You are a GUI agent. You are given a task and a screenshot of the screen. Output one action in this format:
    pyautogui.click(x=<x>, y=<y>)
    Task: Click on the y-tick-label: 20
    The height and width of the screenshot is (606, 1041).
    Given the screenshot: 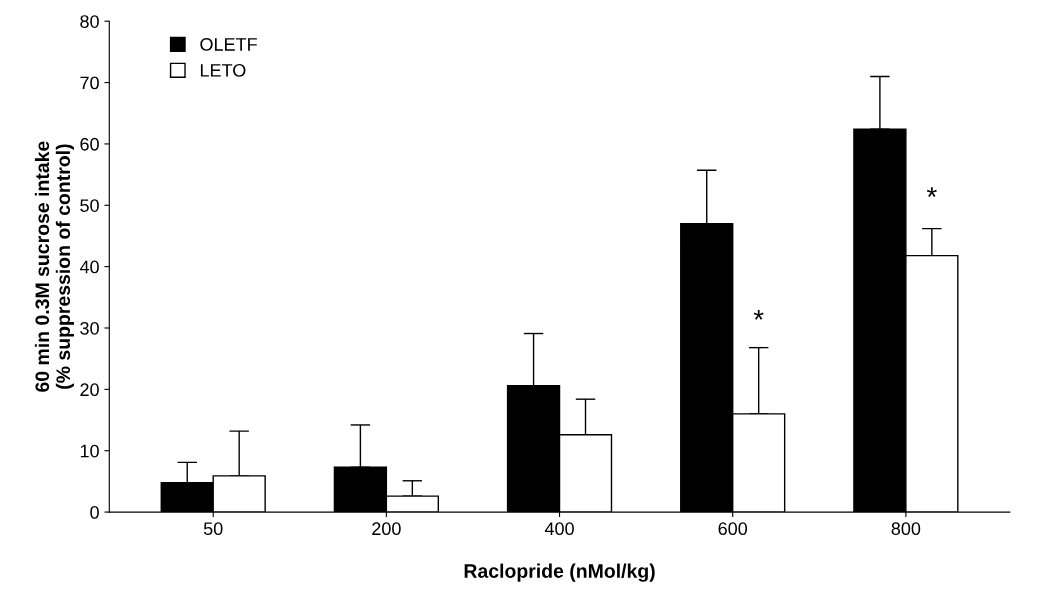 What is the action you would take?
    pyautogui.click(x=89, y=390)
    